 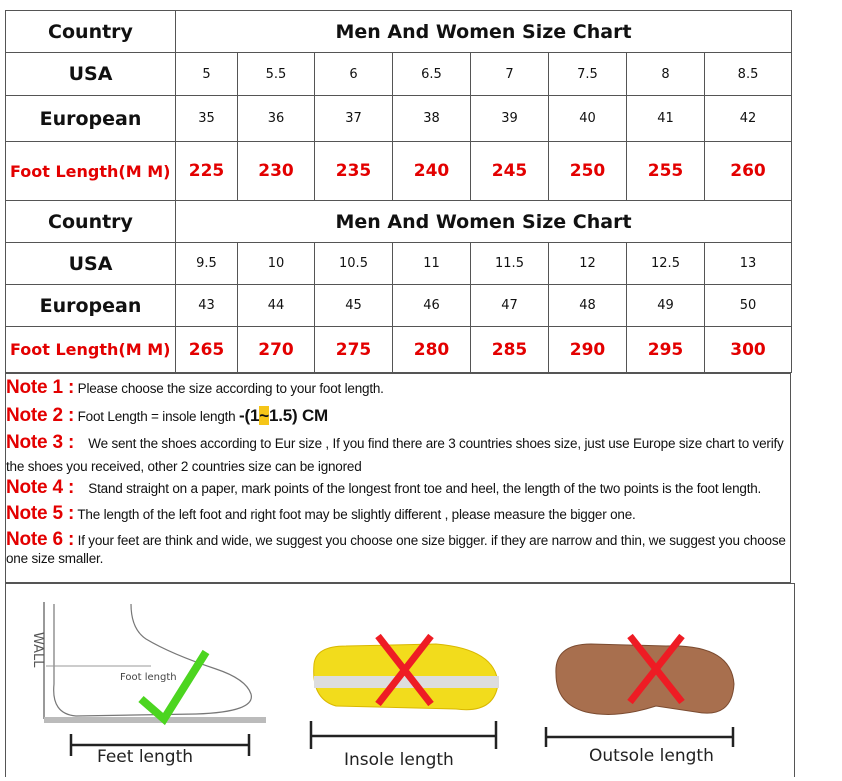 I want to click on size-cell: 49, so click(x=665, y=305).